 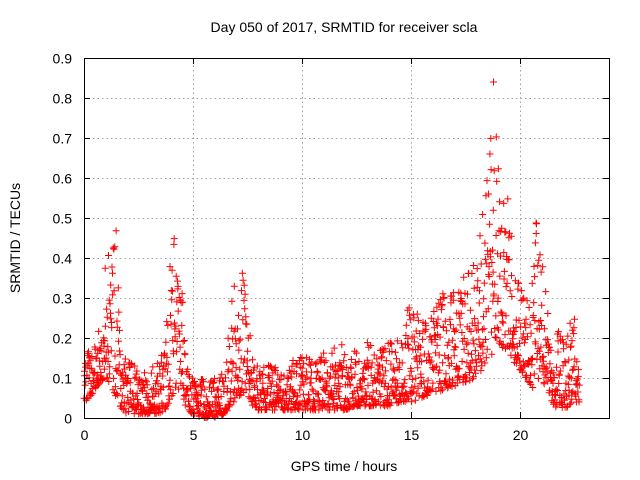 I want to click on x-tick-labels: 0 5 10 15 20, so click(x=305, y=435).